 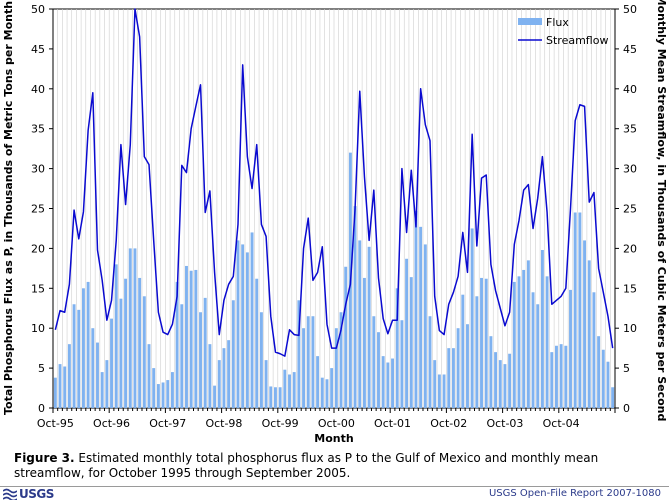 I want to click on x-tick-label: Oct-95, so click(x=55, y=423).